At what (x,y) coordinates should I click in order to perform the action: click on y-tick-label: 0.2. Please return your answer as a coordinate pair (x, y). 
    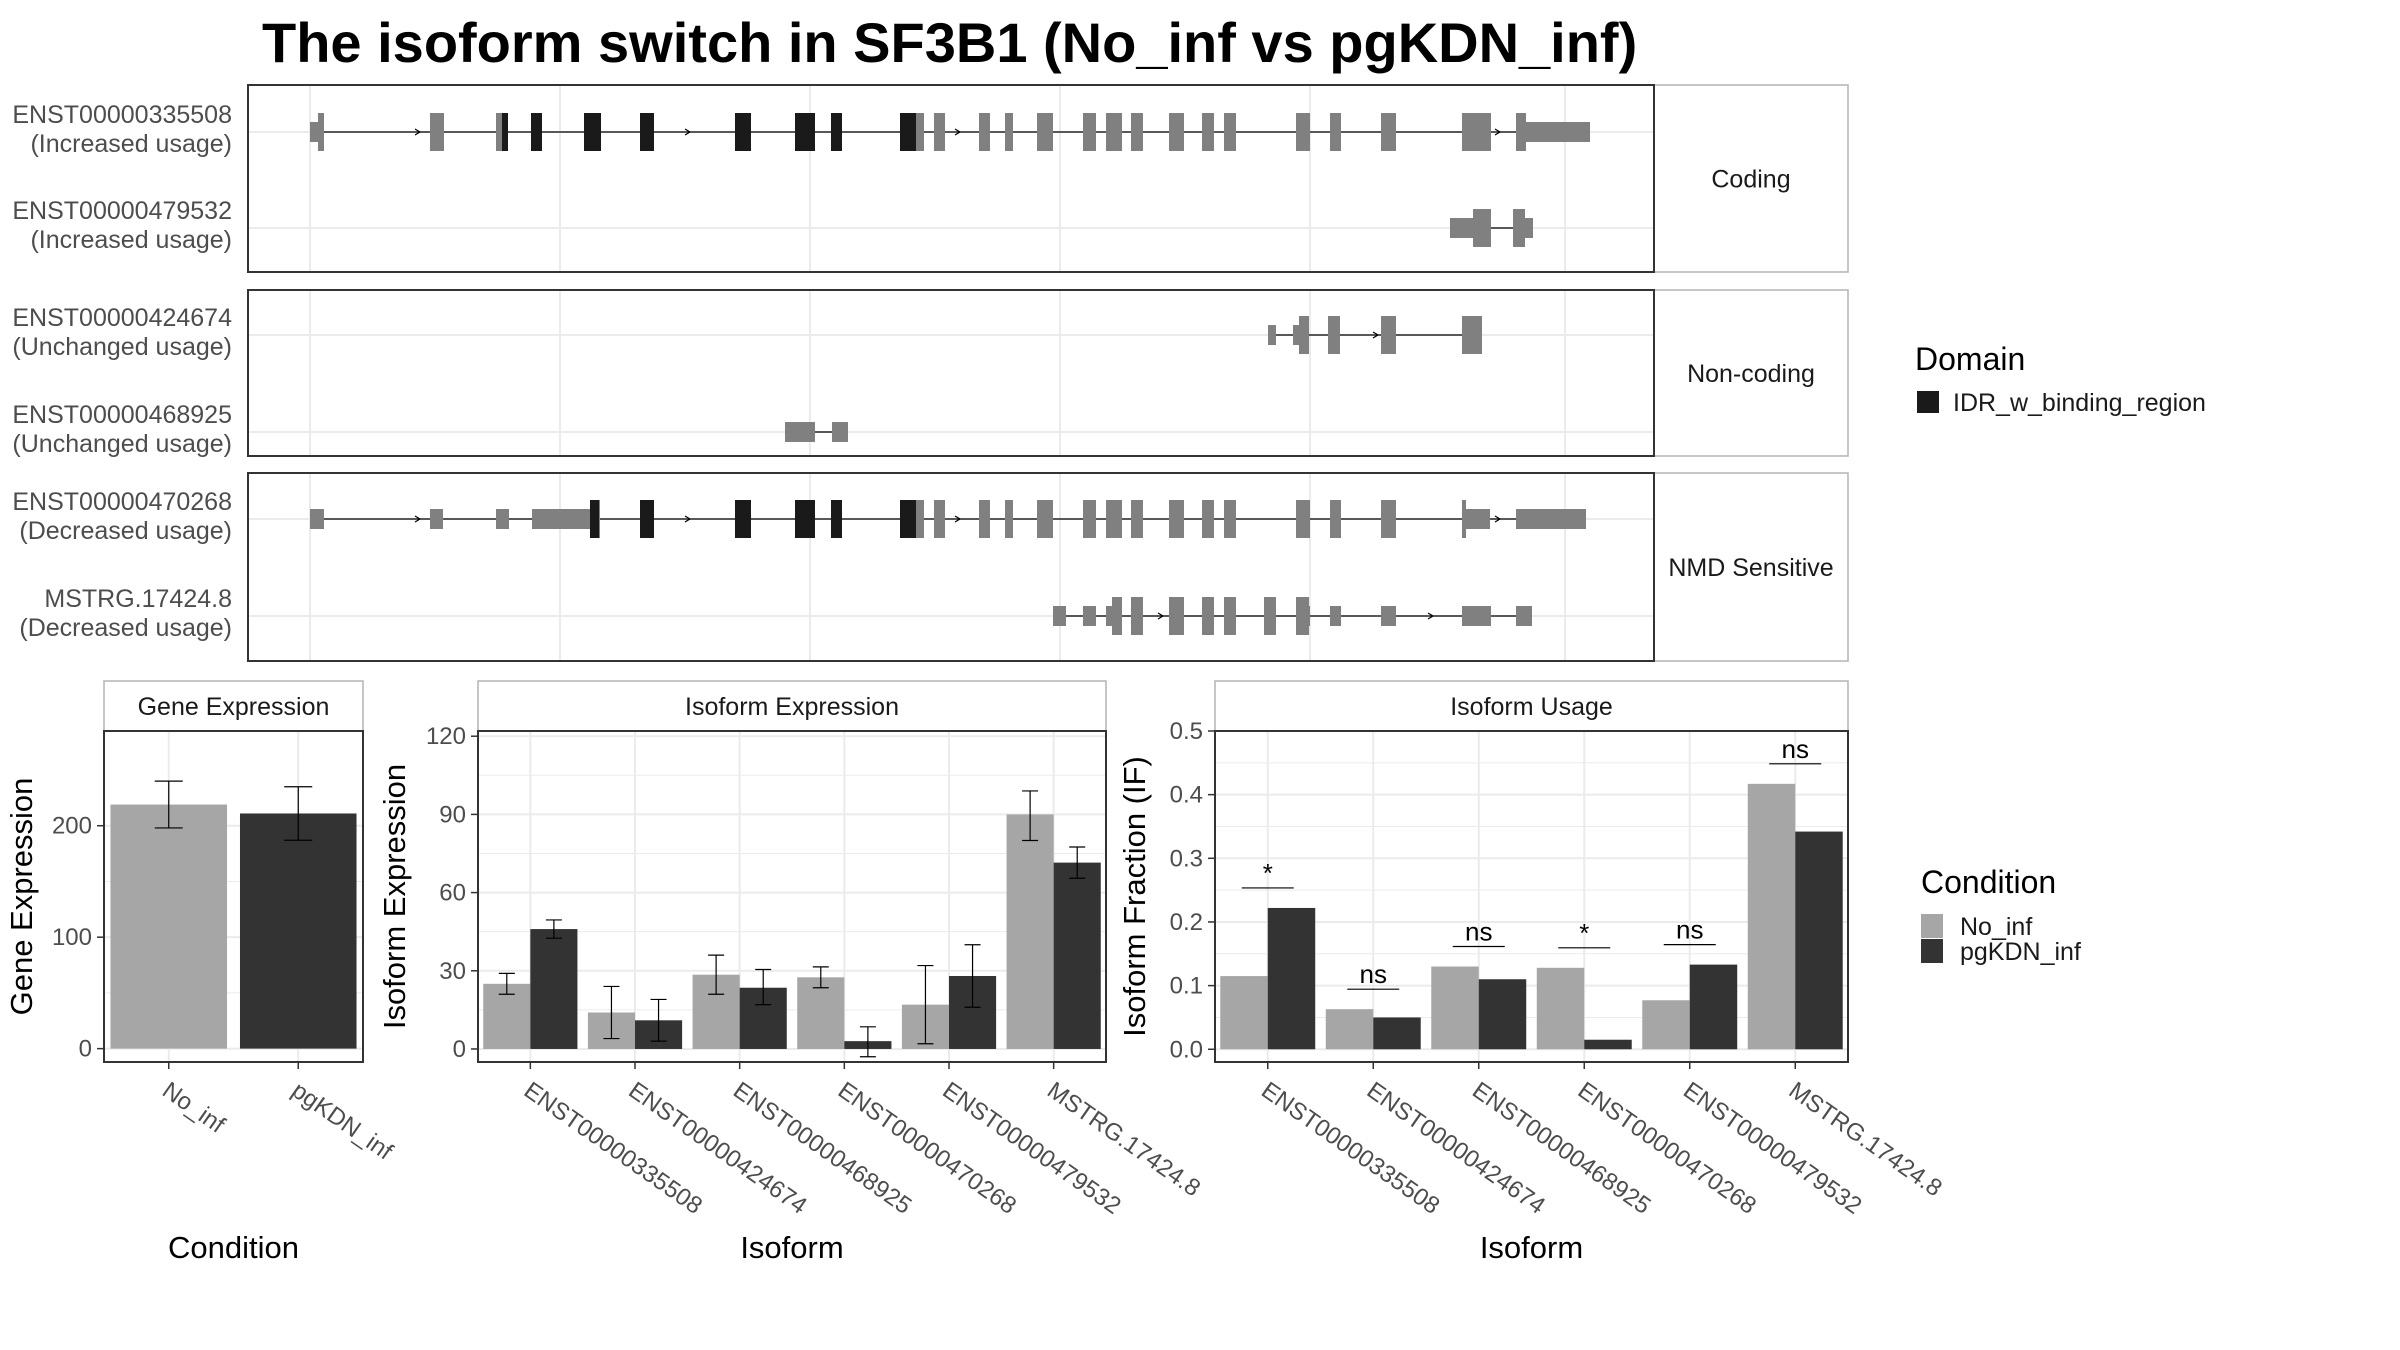
    Looking at the image, I should click on (1186, 922).